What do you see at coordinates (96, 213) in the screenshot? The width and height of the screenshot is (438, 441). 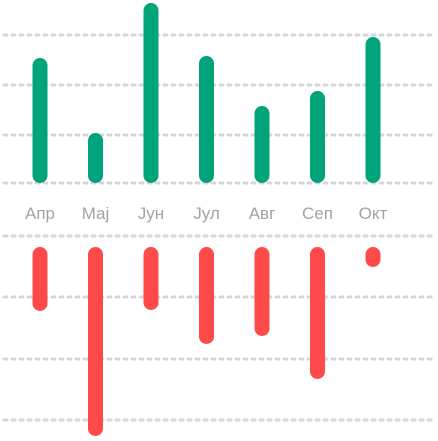 I see `x-tick-label: Мај` at bounding box center [96, 213].